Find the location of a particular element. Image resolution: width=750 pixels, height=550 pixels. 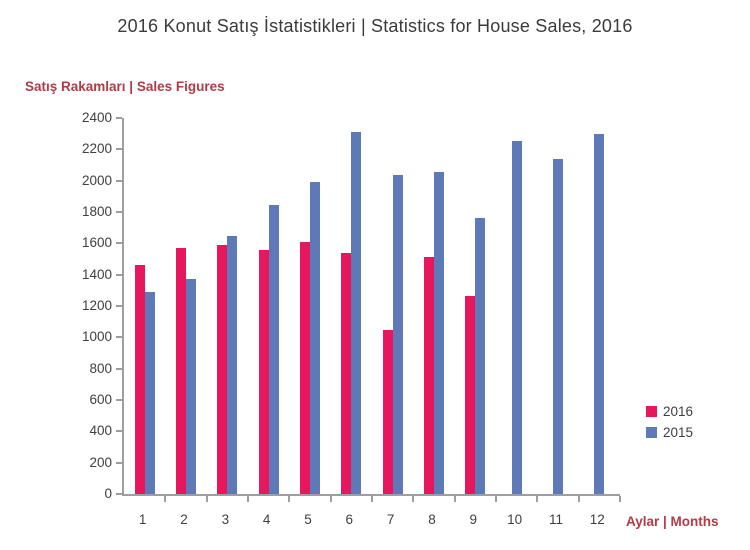

y-tick-label: 200 is located at coordinates (100, 462).